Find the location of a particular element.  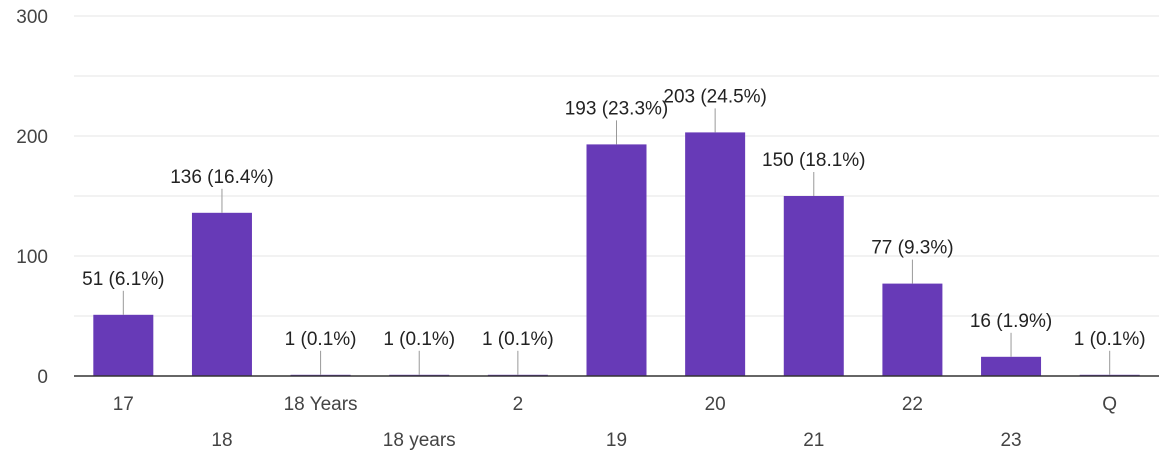

x-tick-label: 18 years is located at coordinates (419, 440).